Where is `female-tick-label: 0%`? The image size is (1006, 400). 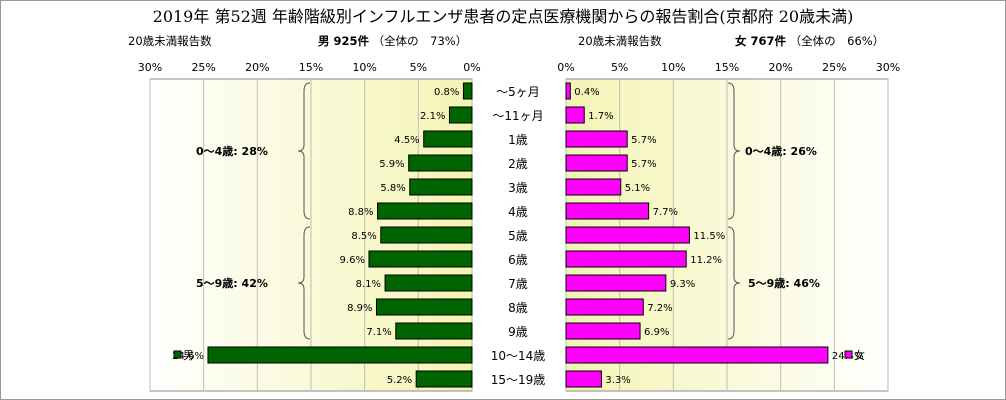 female-tick-label: 0% is located at coordinates (565, 67).